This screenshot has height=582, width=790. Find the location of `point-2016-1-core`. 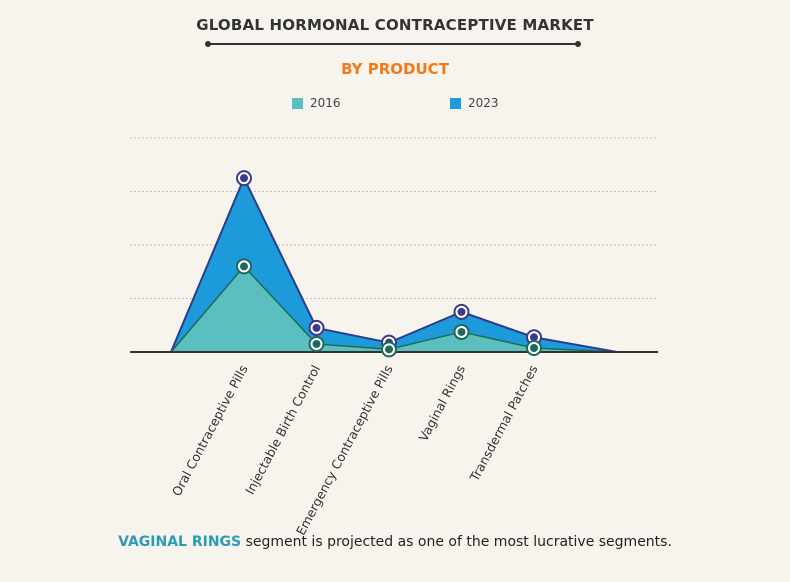

point-2016-1-core is located at coordinates (316, 343).